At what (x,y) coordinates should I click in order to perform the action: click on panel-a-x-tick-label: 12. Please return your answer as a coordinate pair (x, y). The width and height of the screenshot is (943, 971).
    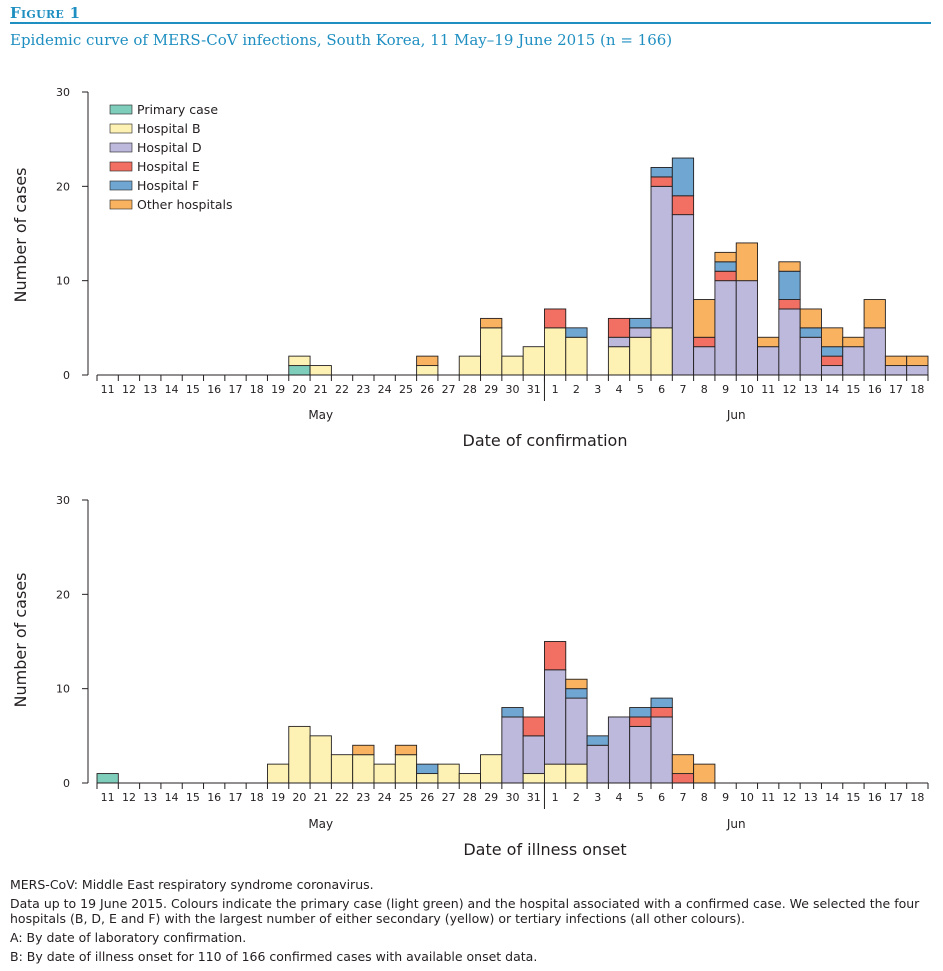
    Looking at the image, I should click on (790, 389).